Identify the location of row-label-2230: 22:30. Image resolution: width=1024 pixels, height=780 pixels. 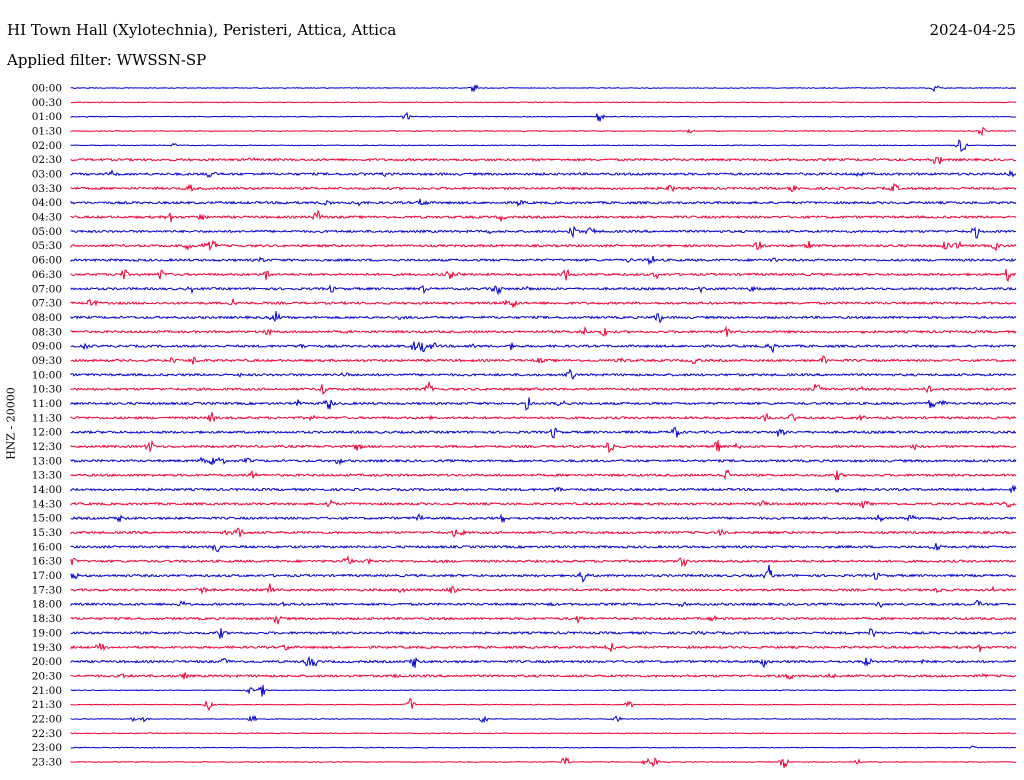
(47, 734).